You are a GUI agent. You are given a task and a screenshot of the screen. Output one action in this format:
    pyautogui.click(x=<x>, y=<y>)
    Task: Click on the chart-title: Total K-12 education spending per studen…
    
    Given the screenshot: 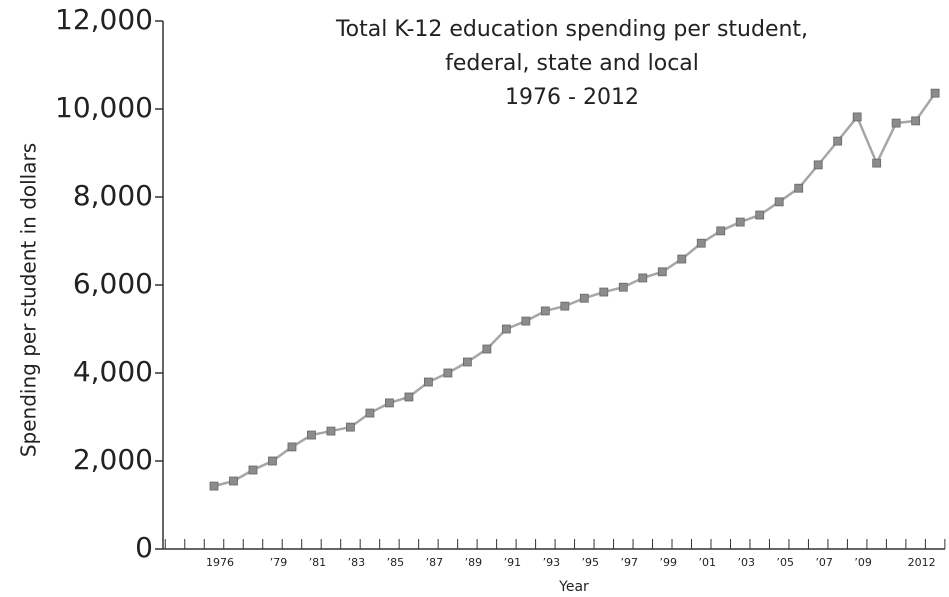 What is the action you would take?
    pyautogui.click(x=571, y=29)
    